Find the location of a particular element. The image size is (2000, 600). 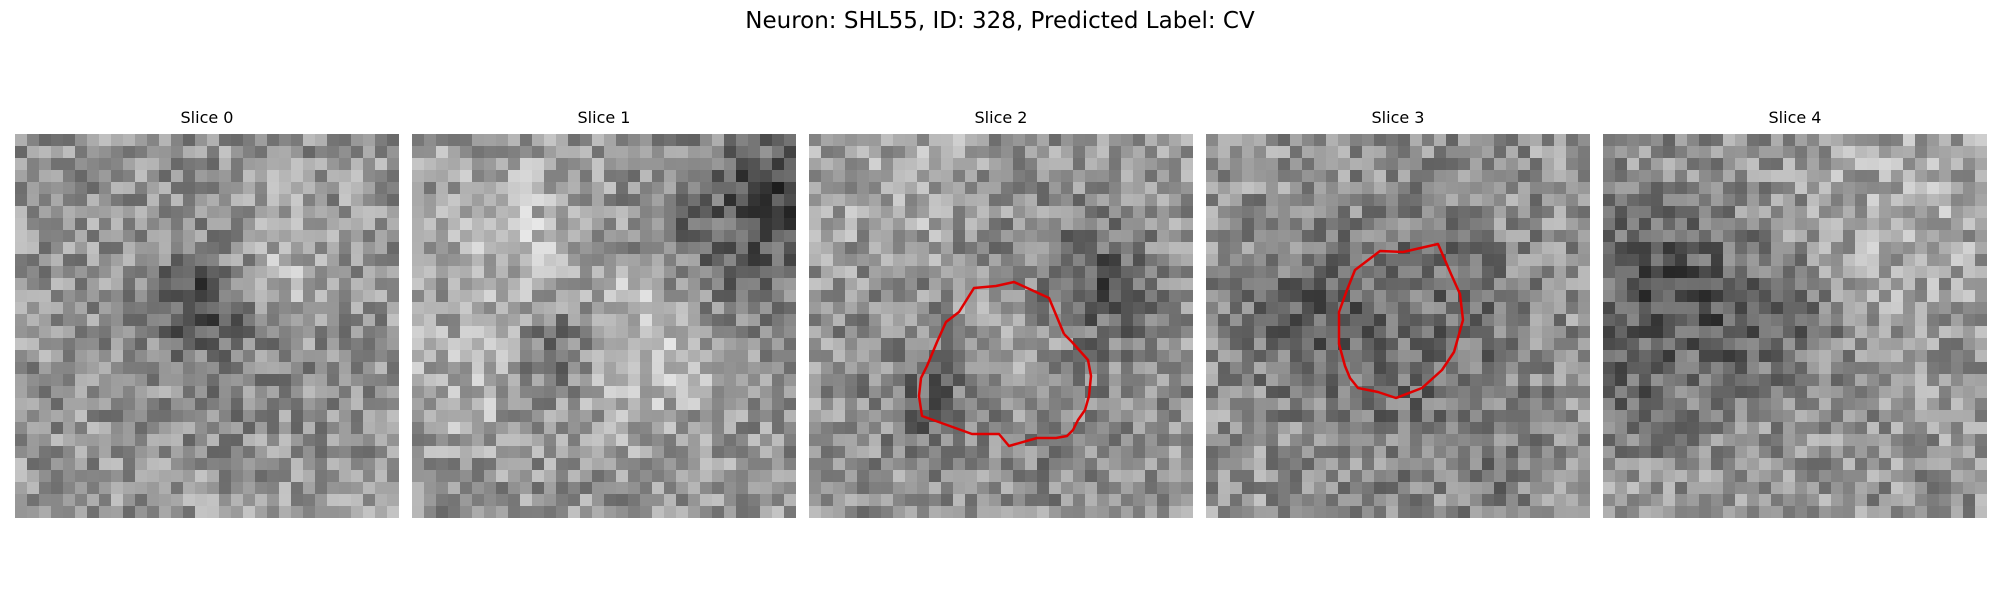

slice-title-0: Slice 0 is located at coordinates (207, 117).